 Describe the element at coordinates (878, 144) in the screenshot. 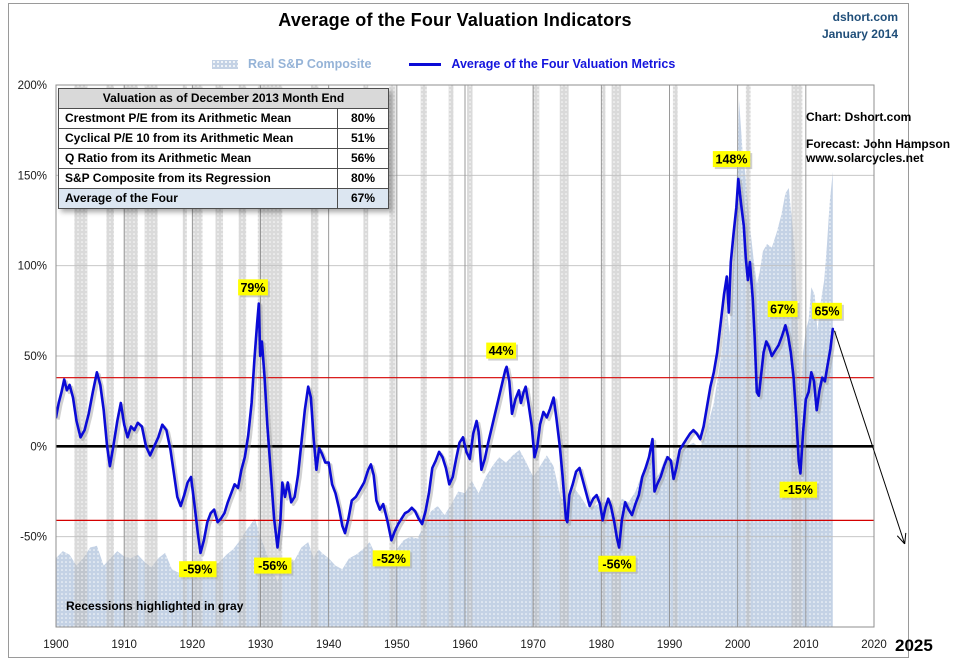

I see `forecast-credit-name: Forecast: John Hampson` at that location.